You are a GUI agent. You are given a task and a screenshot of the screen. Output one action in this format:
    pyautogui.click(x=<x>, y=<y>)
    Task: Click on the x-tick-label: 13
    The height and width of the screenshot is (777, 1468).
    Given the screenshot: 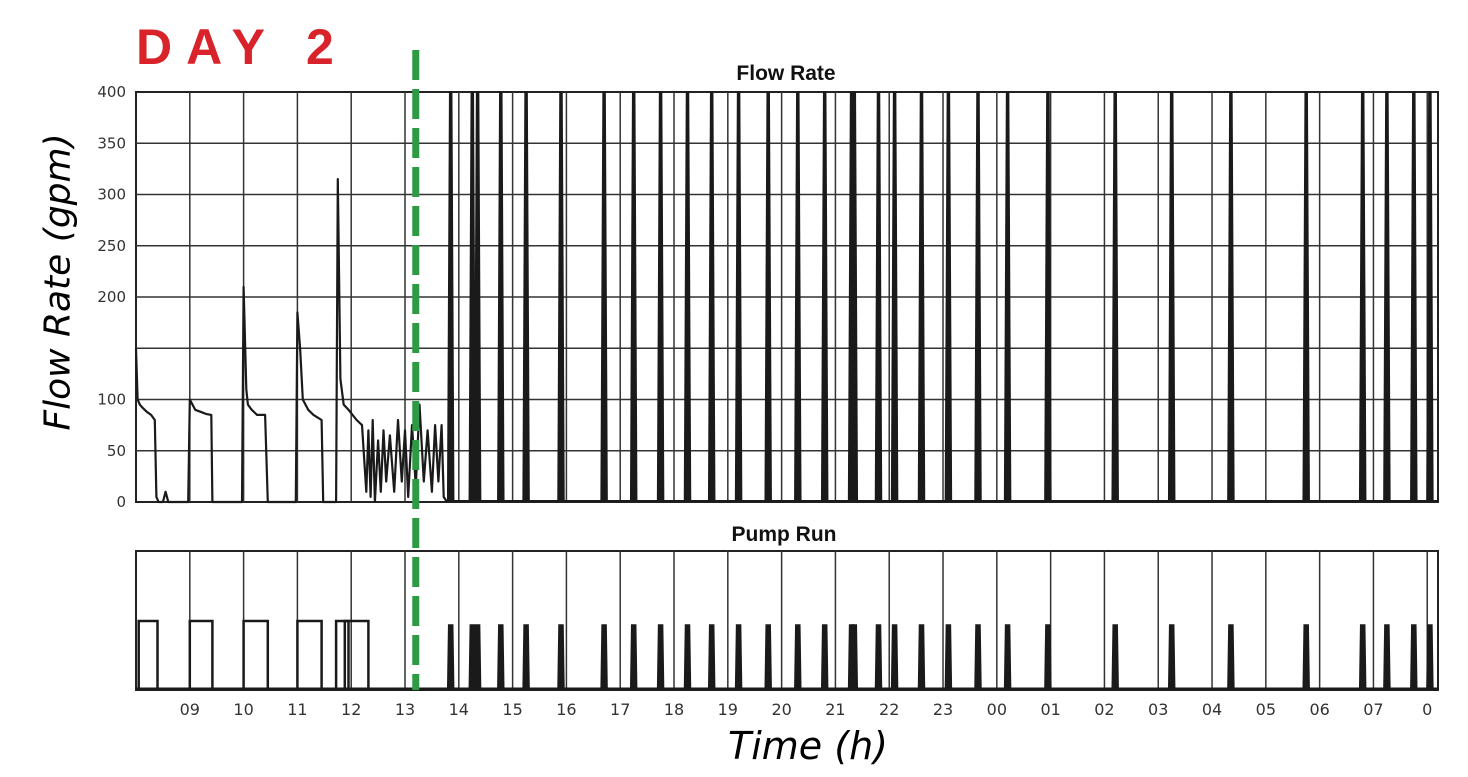 What is the action you would take?
    pyautogui.click(x=405, y=709)
    